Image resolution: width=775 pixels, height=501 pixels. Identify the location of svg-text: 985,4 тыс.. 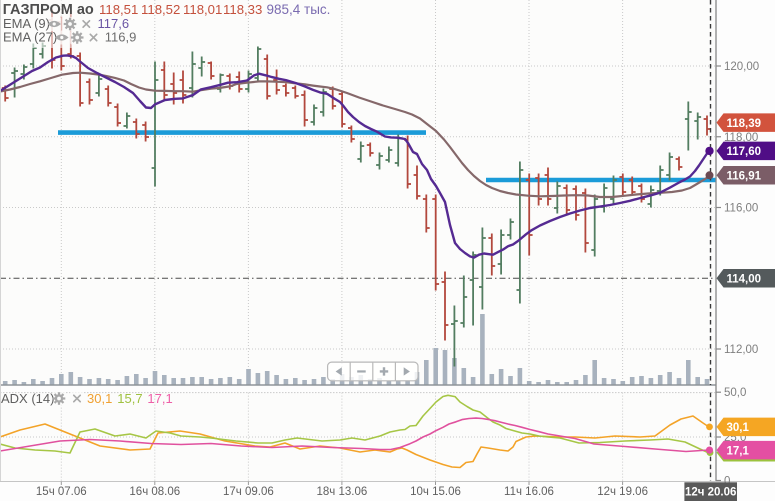
(299, 9).